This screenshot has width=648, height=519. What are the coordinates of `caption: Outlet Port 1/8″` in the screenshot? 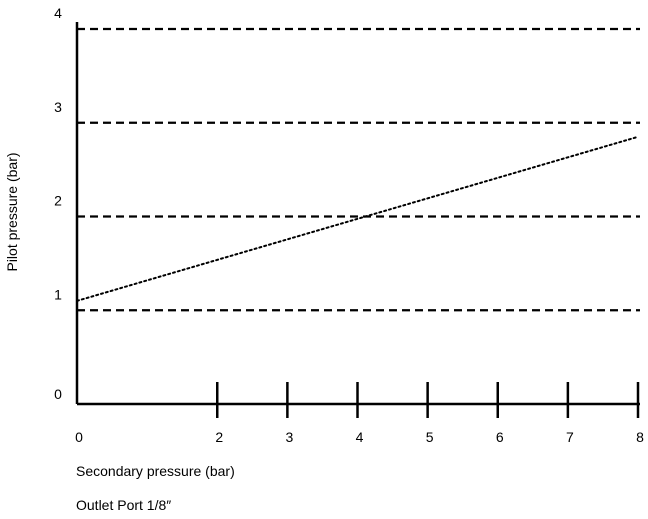 It's located at (123, 505).